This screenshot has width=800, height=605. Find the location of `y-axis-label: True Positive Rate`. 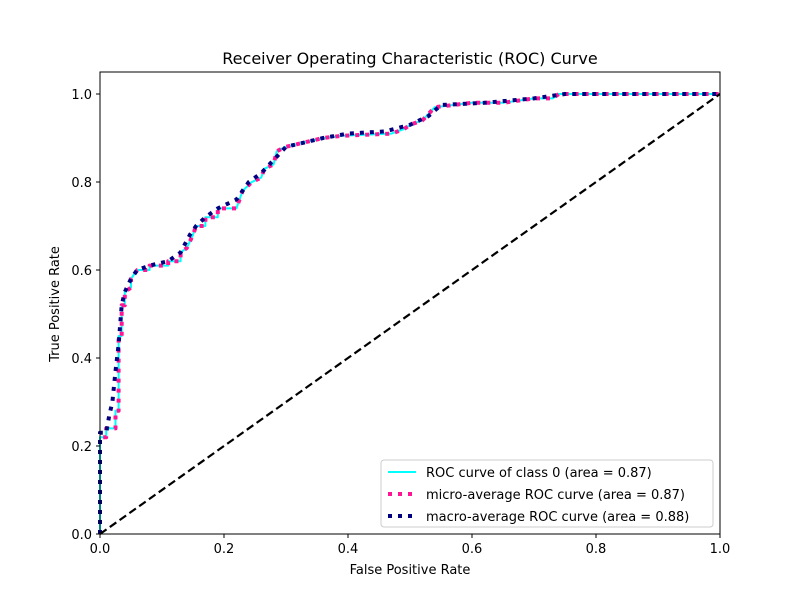

y-axis-label: True Positive Rate is located at coordinates (55, 304).